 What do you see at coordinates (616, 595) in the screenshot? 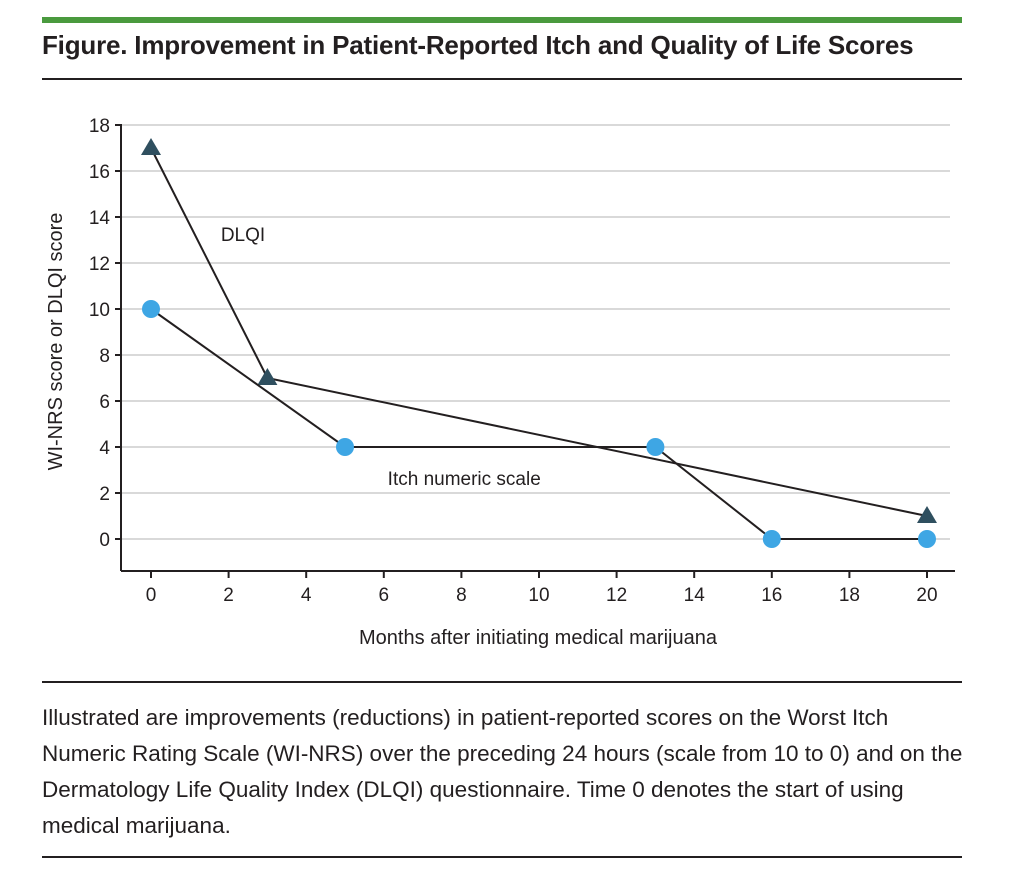
I see `x-tick-label-12: 12` at bounding box center [616, 595].